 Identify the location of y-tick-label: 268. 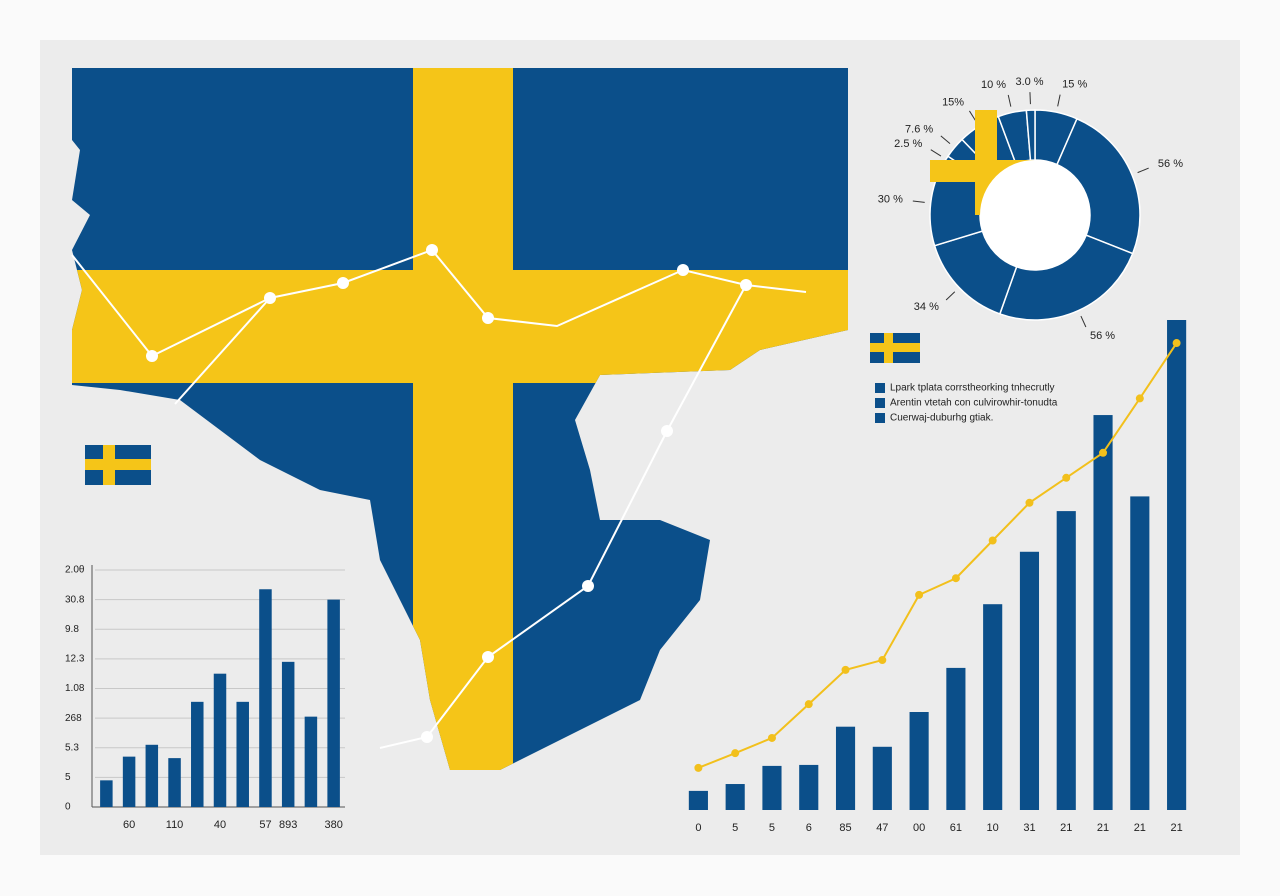
(73, 718).